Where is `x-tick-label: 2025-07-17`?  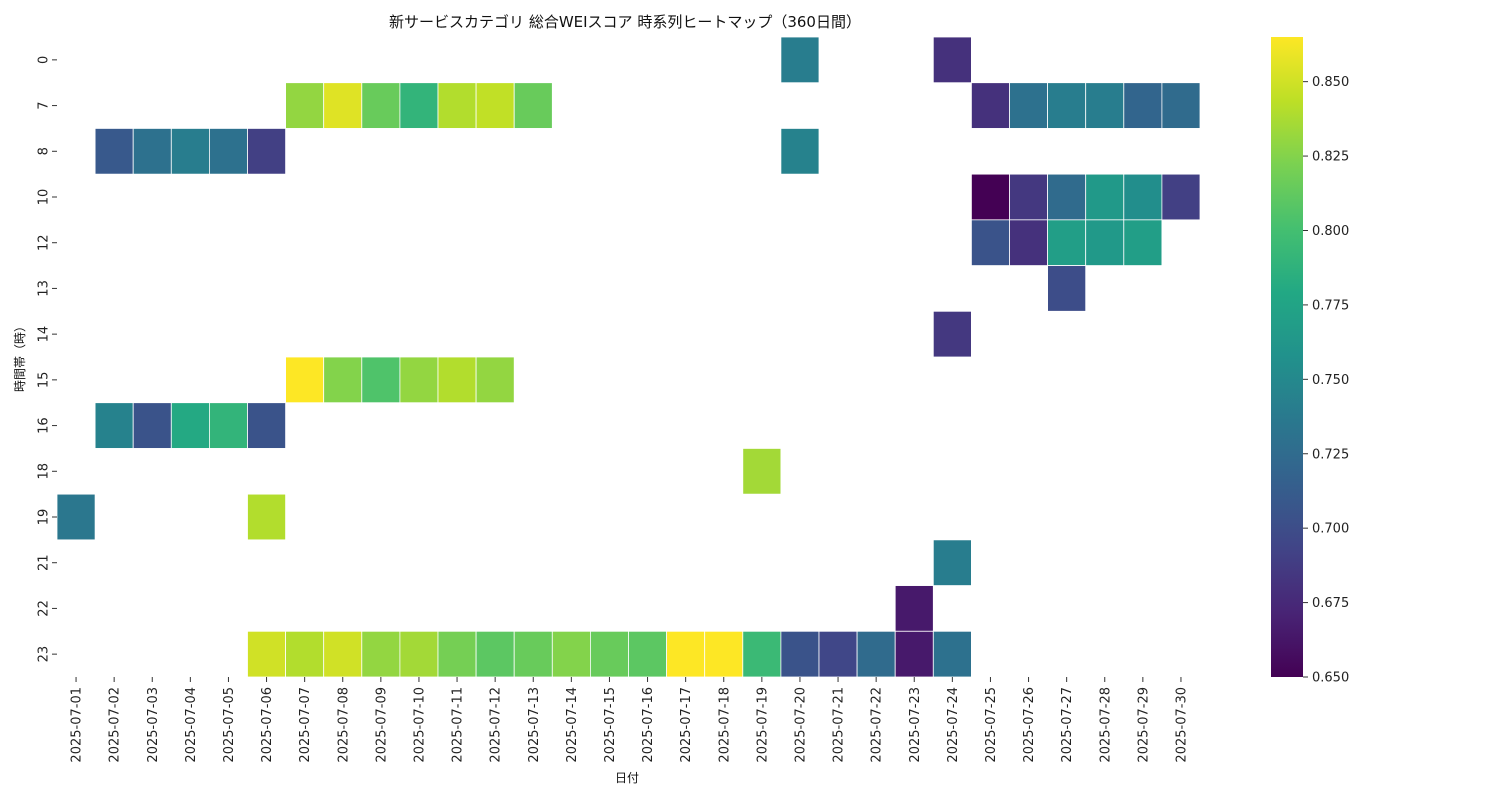
x-tick-label: 2025-07-17 is located at coordinates (686, 725).